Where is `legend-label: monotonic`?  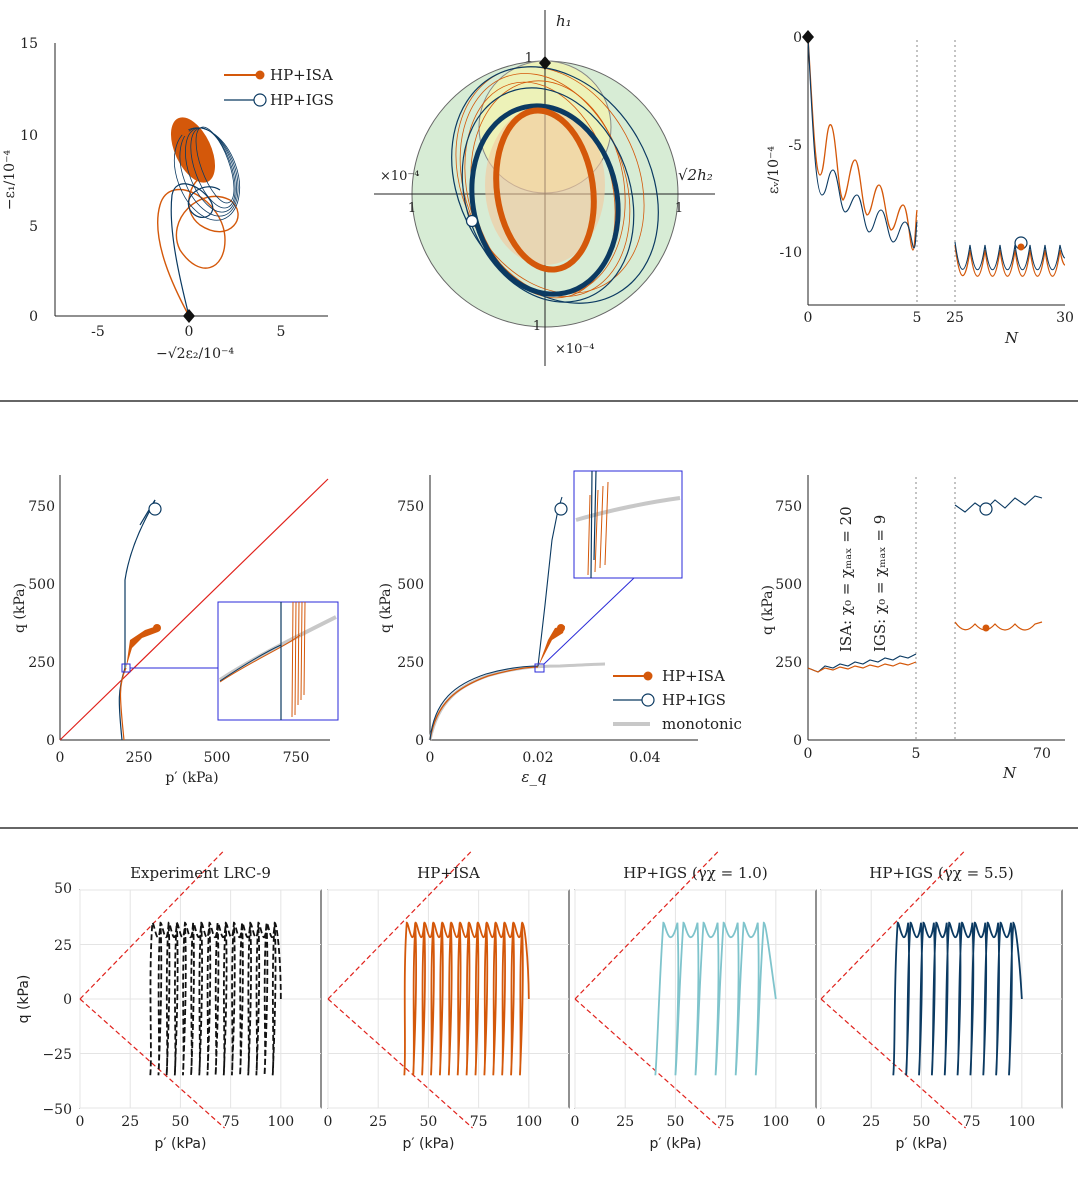
legend-label: monotonic is located at coordinates (702, 724).